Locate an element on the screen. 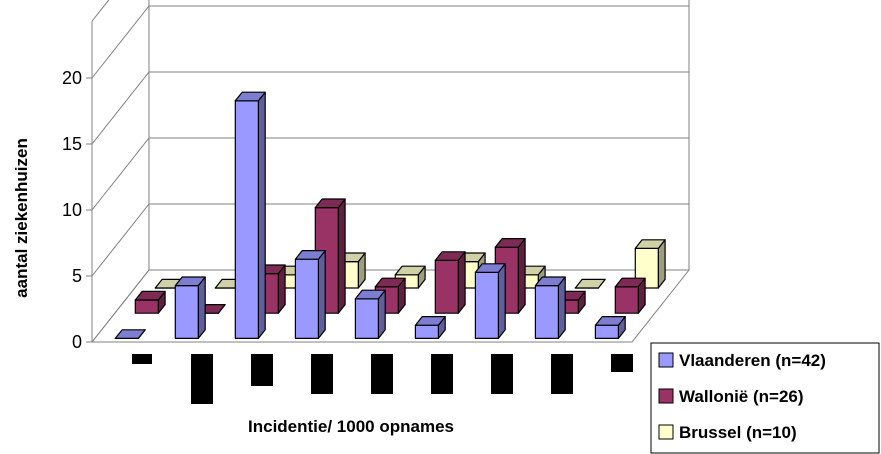  y-tick-label: 10 is located at coordinates (72, 210).